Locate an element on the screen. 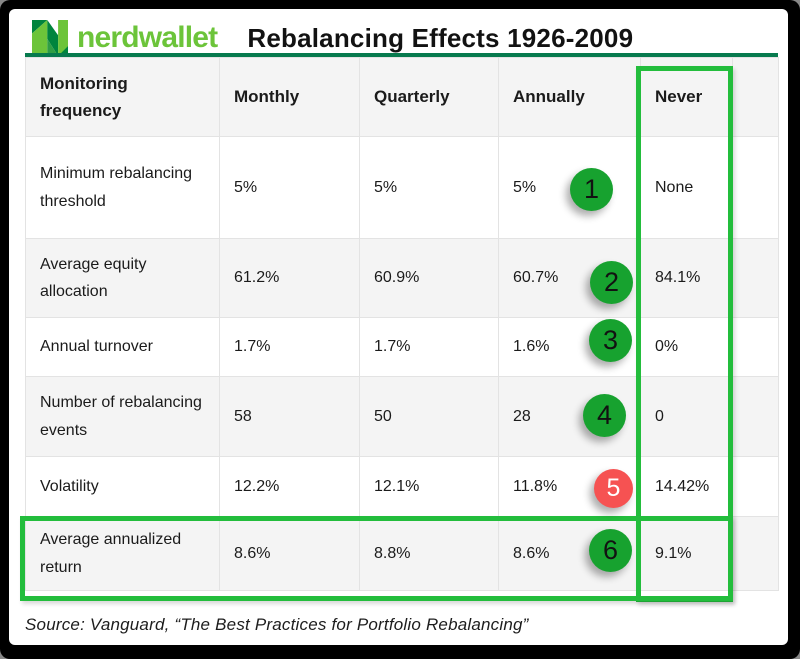 This screenshot has height=659, width=800. brand-bar: nerdwallet Rebalancing Effects 1926-2009 is located at coordinates (332, 38).